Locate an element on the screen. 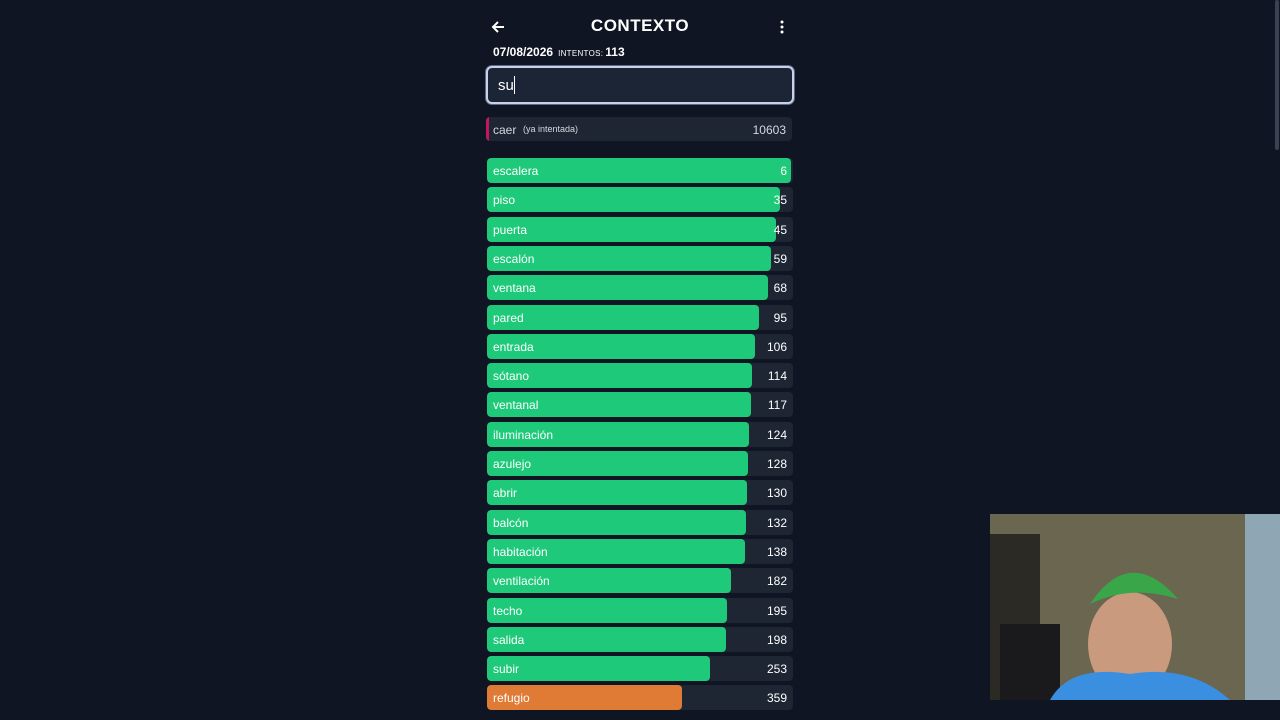 This screenshot has width=1280, height=720. guess-row: habitación 138 is located at coordinates (640, 551).